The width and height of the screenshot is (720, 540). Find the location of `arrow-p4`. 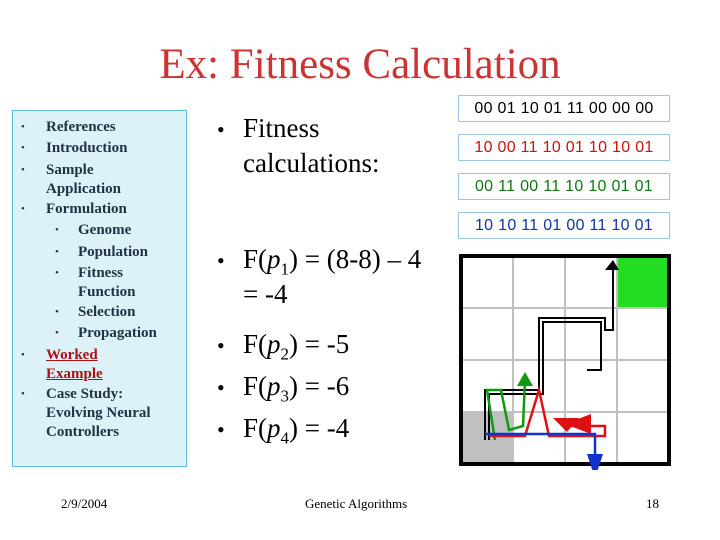

arrow-p4 is located at coordinates (595, 462).